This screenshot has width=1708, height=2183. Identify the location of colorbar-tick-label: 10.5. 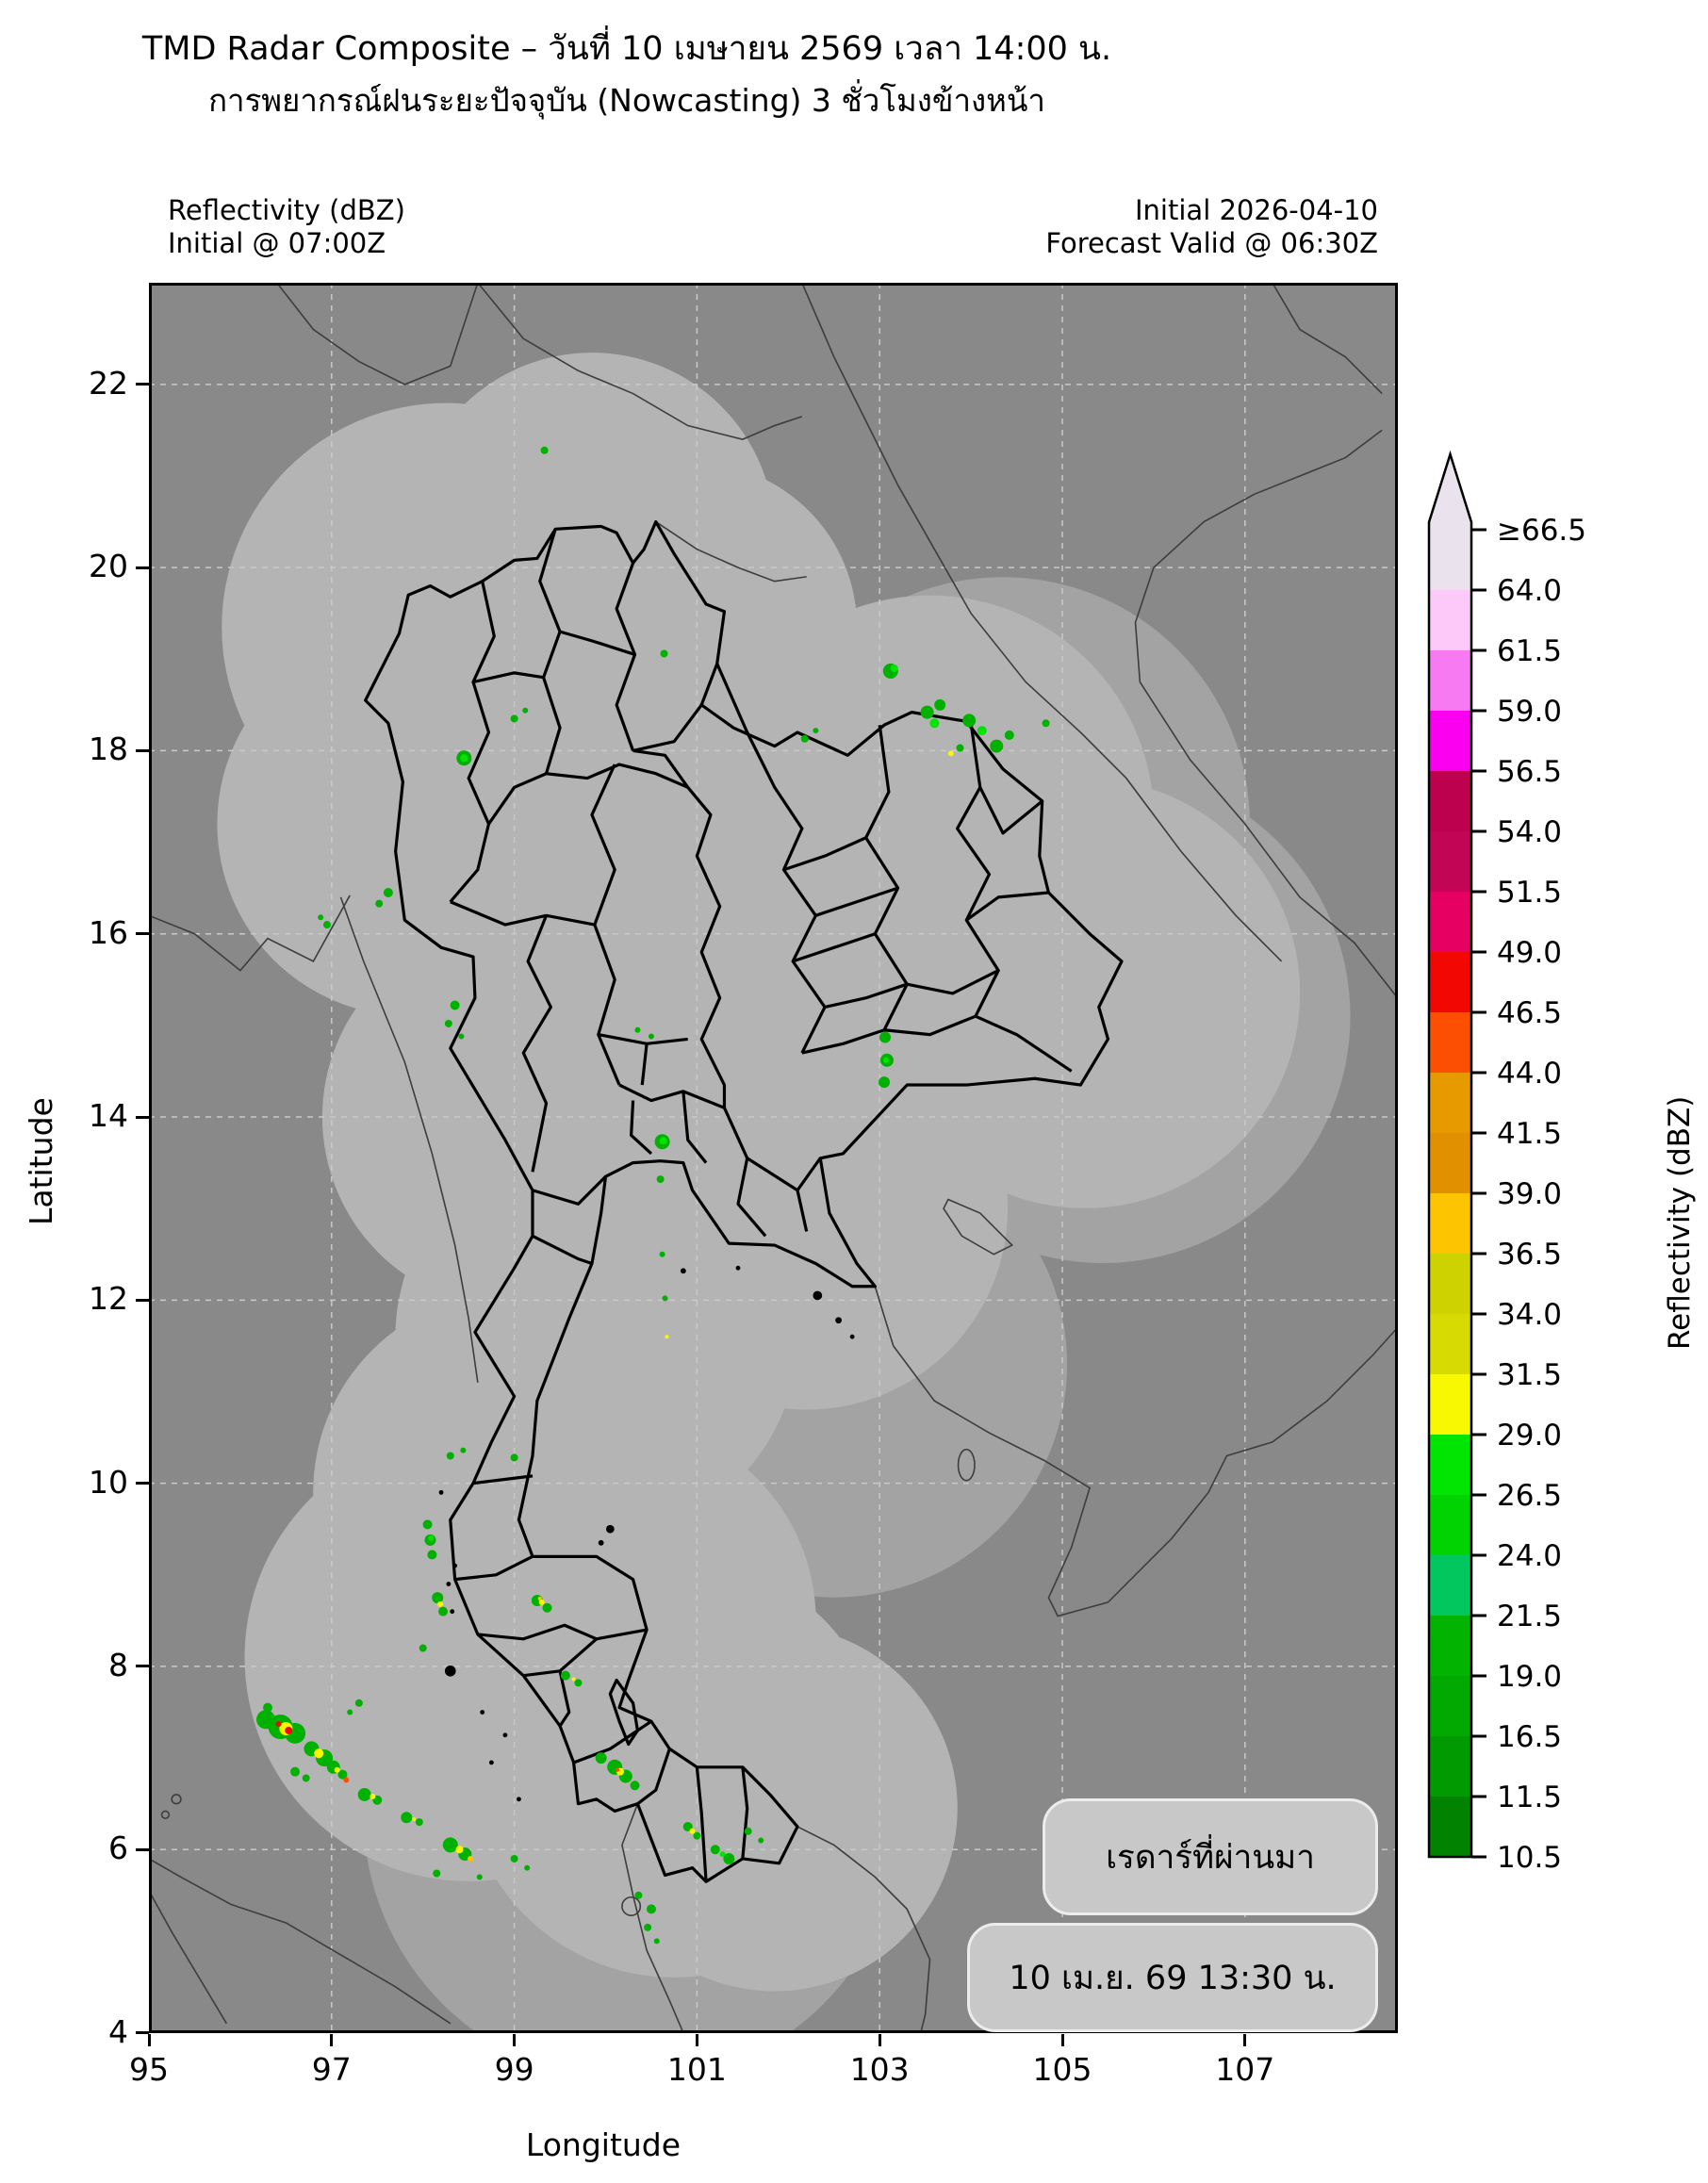
(1529, 1858).